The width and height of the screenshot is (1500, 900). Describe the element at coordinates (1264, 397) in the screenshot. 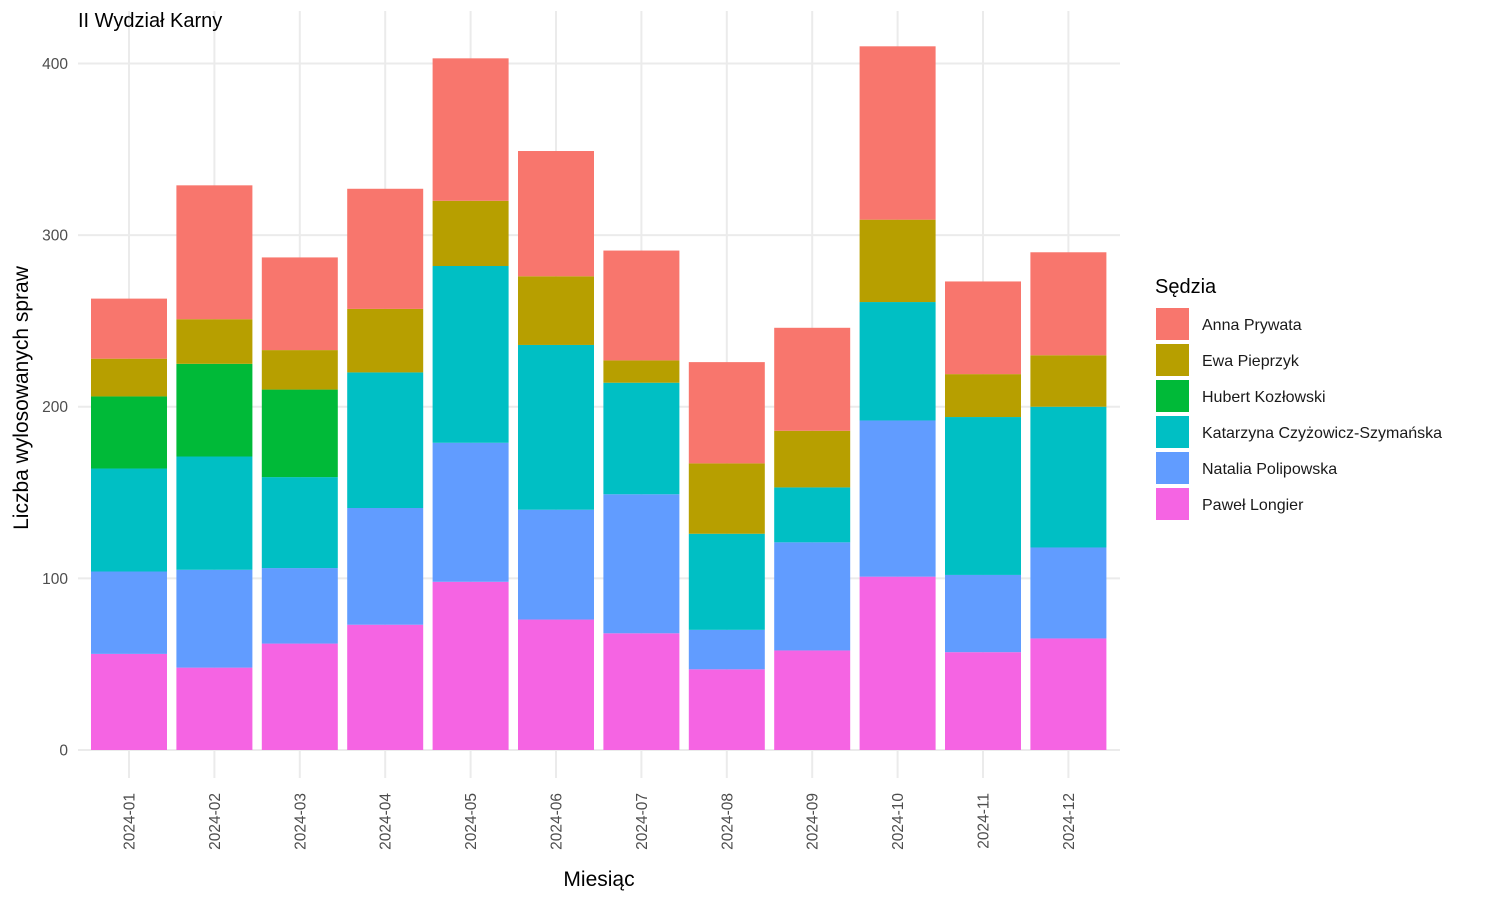

I see `legend-label: Hubert Kozłowski` at that location.